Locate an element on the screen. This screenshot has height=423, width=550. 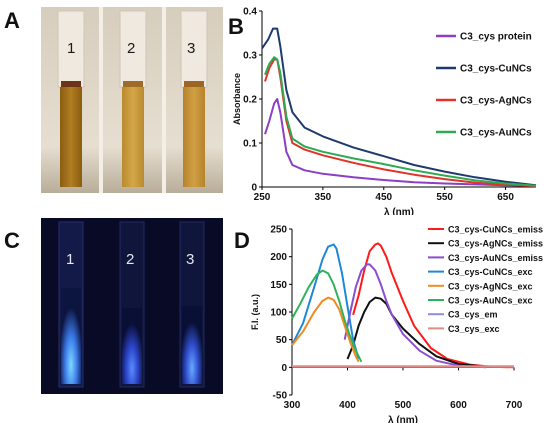
x-tick-label: 400 is located at coordinates (347, 405).